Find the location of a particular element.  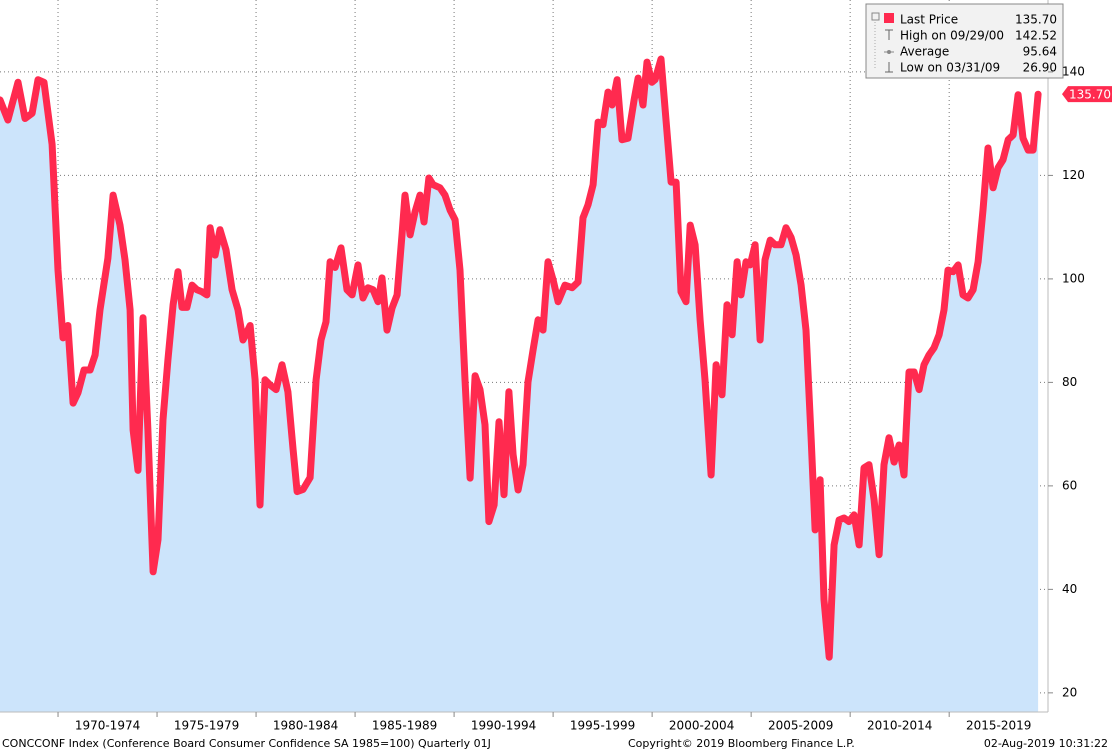

x-tick-label: 1970-1974 is located at coordinates (107, 726).